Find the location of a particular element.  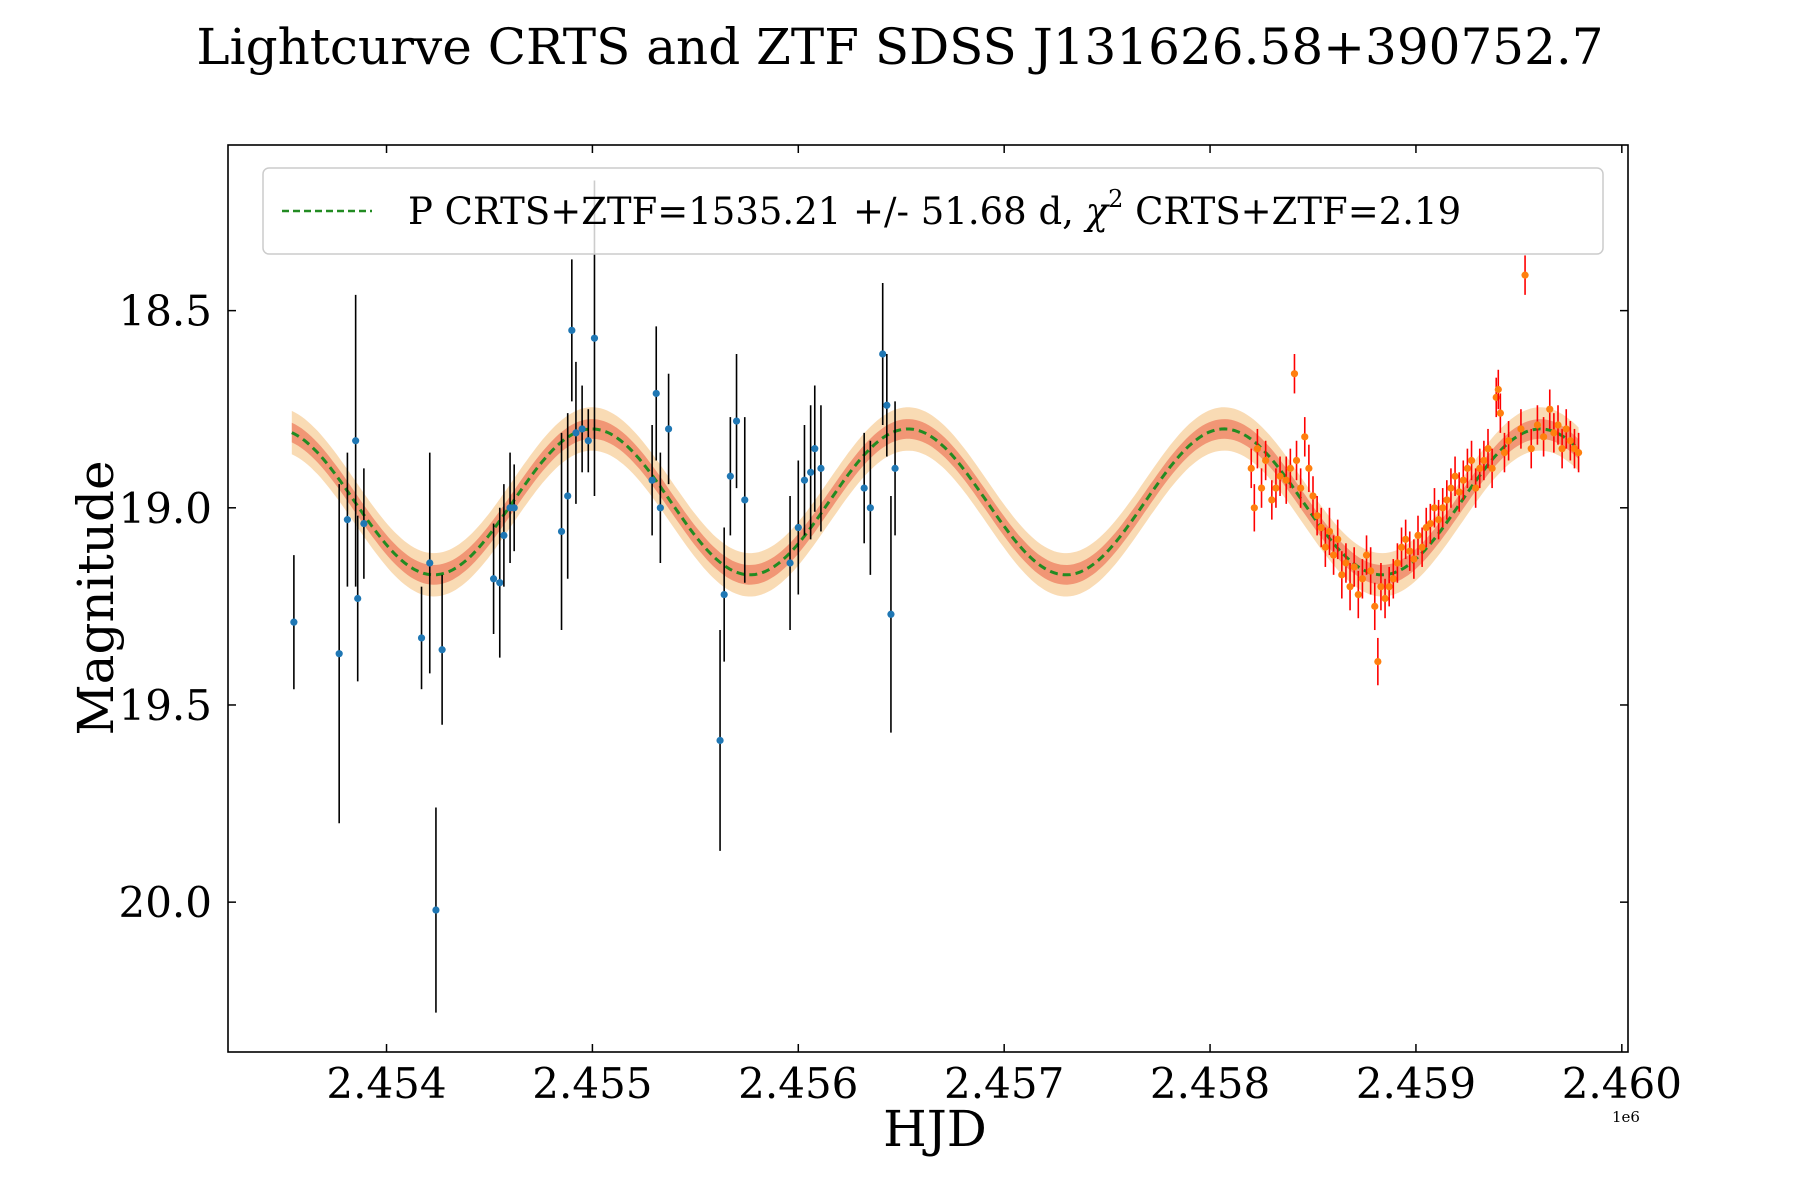

legend-frame is located at coordinates (933, 211).